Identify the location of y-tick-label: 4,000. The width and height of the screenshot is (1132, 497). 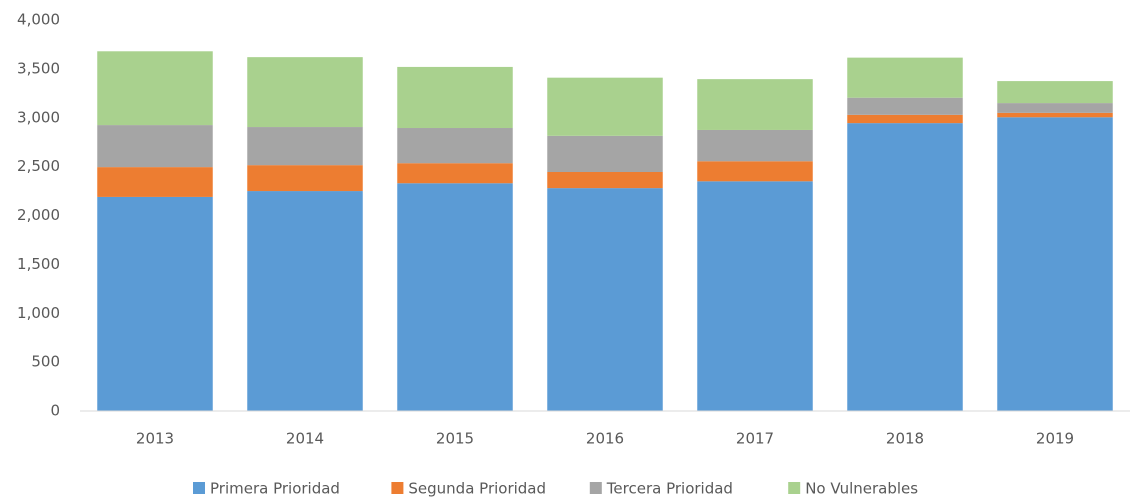
(38, 20).